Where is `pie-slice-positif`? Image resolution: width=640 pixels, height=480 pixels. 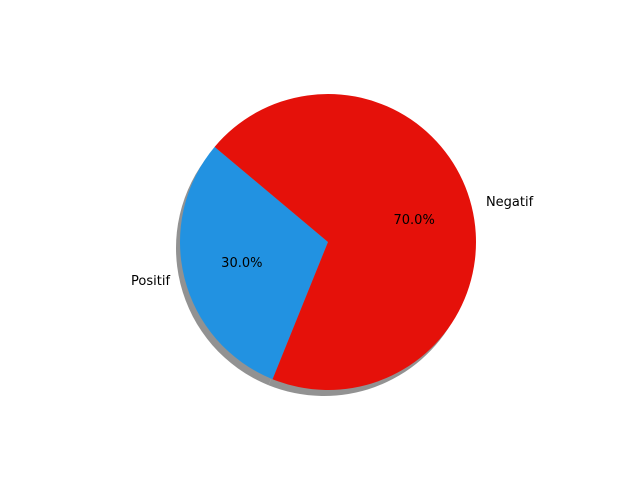
pie-slice-positif is located at coordinates (253, 263).